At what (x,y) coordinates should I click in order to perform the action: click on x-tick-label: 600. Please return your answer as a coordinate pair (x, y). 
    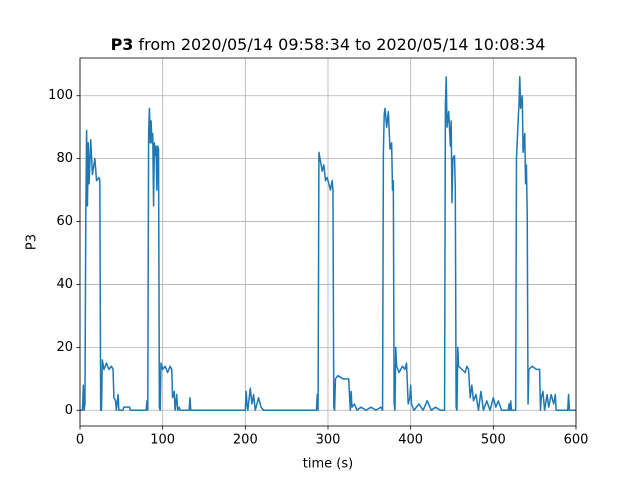
    Looking at the image, I should click on (576, 440).